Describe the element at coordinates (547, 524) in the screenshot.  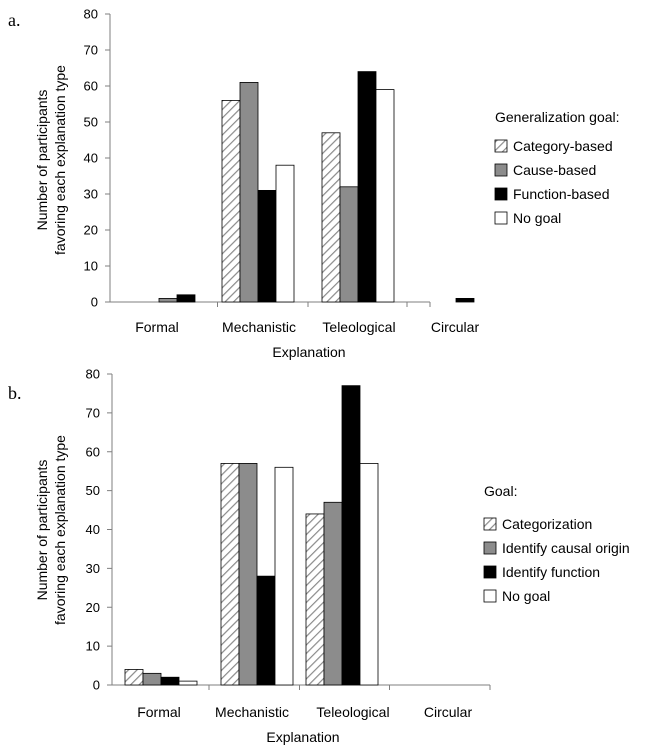
I see `legend-item-label: Categorization` at that location.